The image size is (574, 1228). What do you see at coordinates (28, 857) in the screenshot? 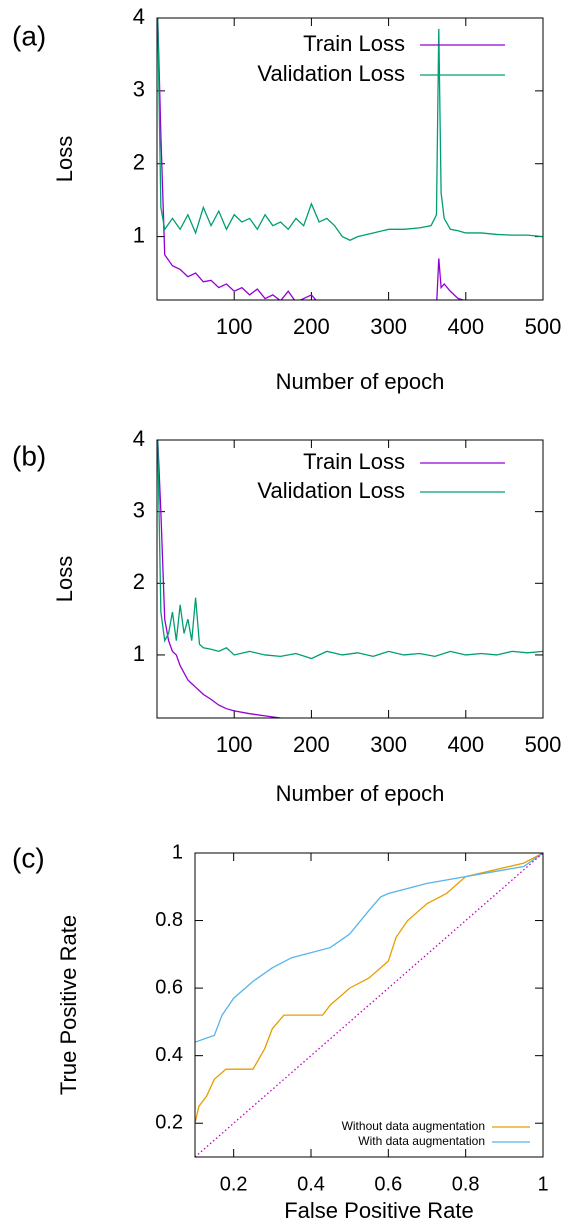
I see `panel-label: (c)` at bounding box center [28, 857].